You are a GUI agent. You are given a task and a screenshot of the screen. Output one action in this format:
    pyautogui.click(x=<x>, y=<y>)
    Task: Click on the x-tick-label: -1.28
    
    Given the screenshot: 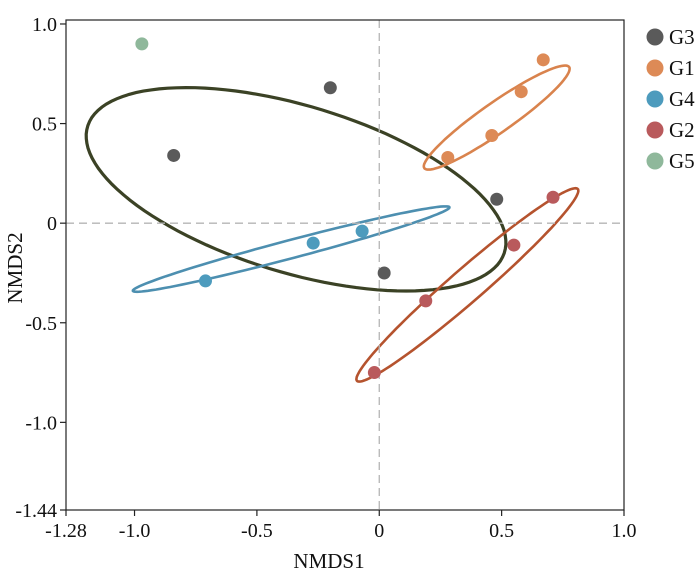 What is the action you would take?
    pyautogui.click(x=66, y=531)
    